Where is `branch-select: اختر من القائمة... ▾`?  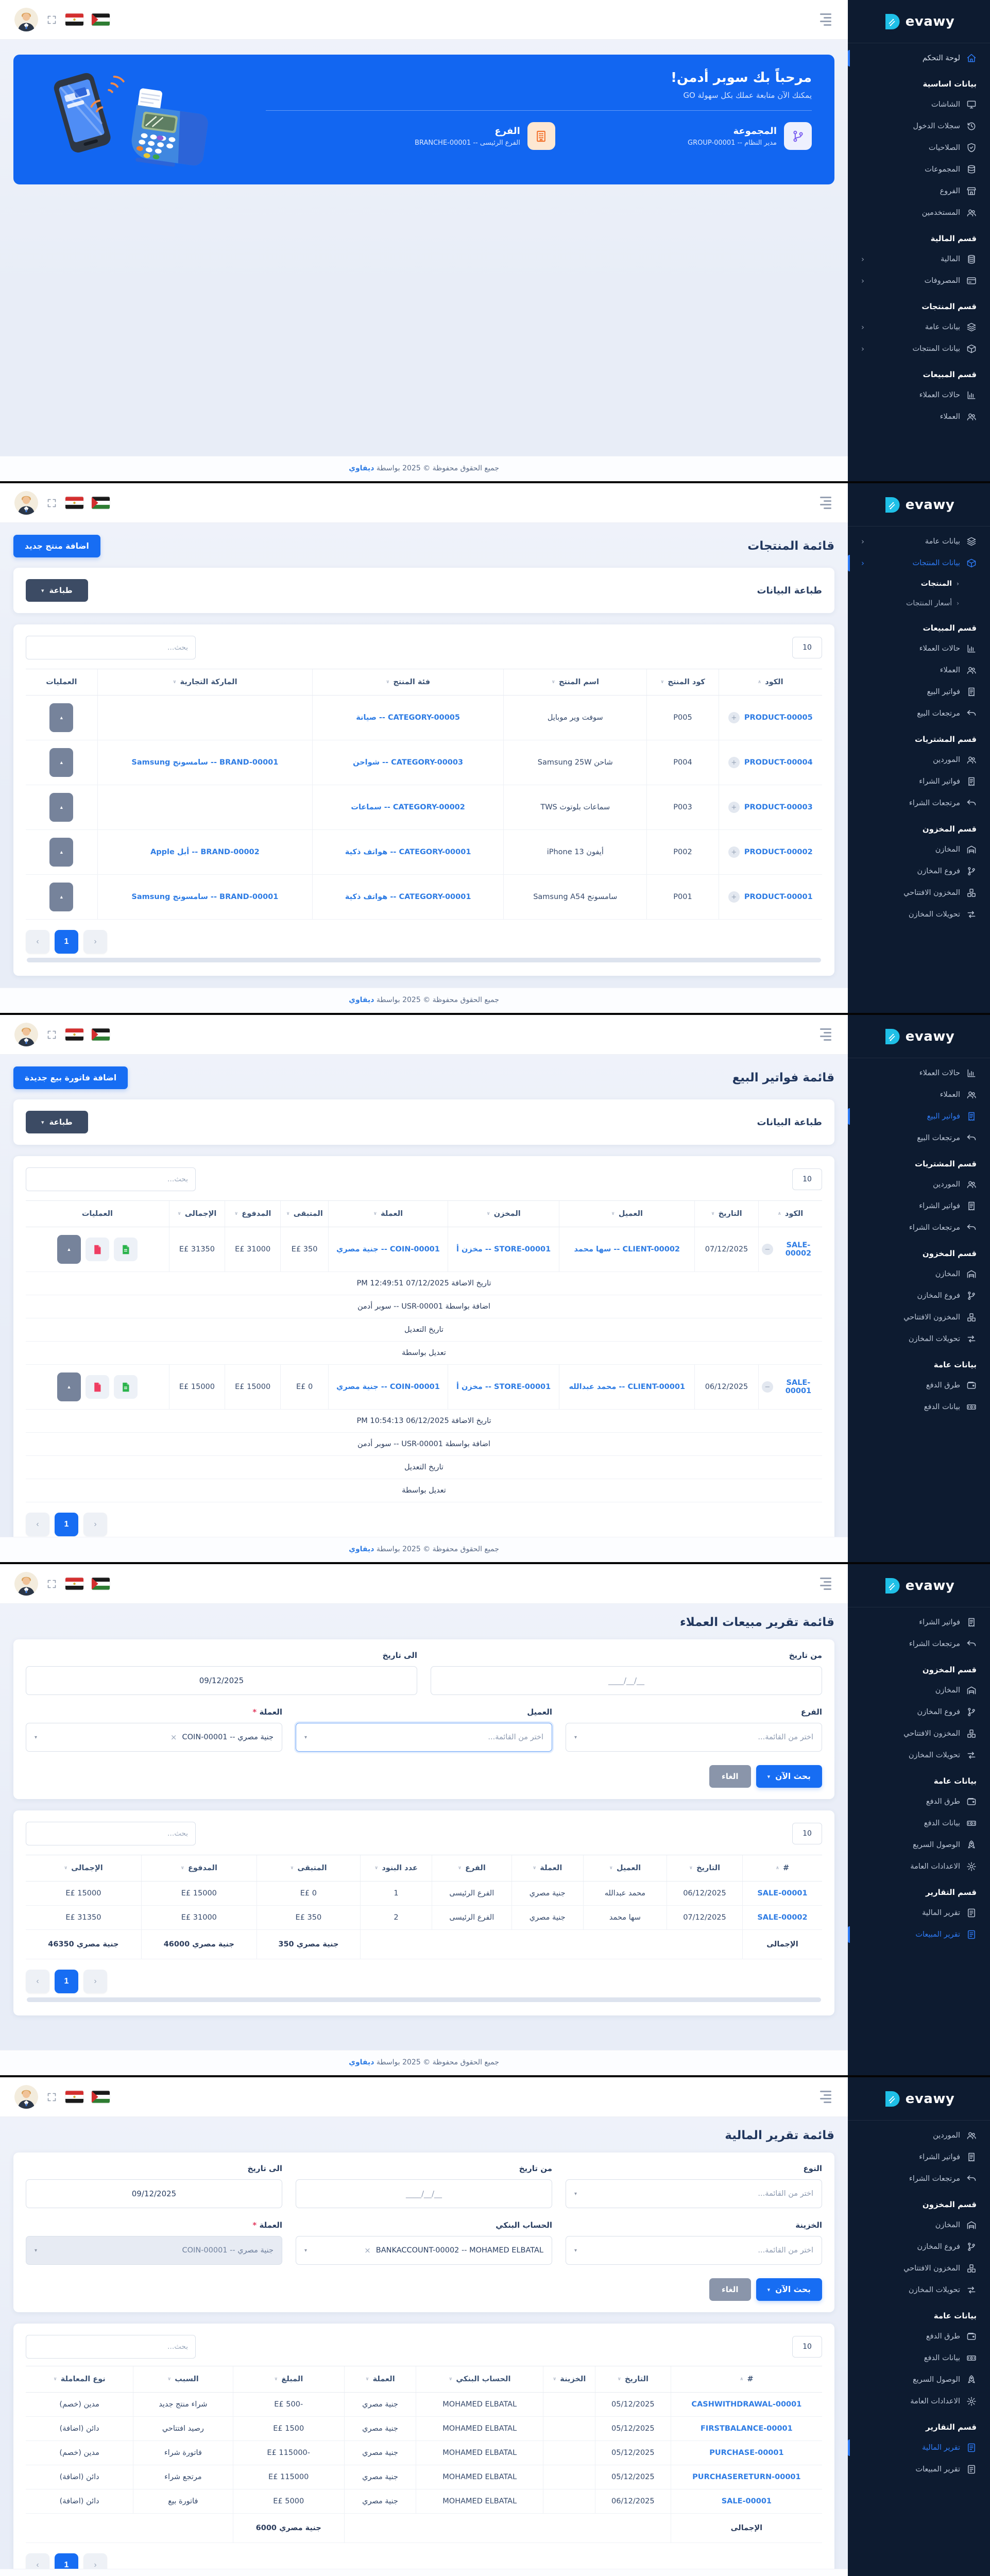 branch-select: اختر من القائمة... ▾ is located at coordinates (694, 1737).